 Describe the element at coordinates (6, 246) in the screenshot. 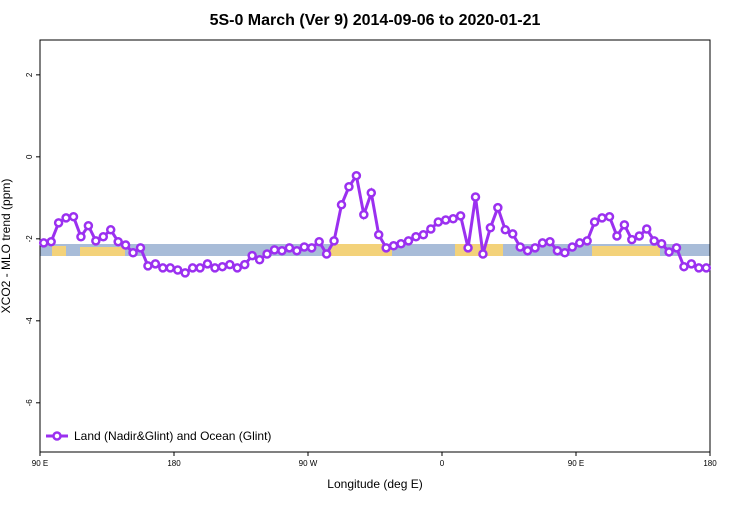

I see `y-axis-label: XCO2 - MLO trend (ppm)` at that location.